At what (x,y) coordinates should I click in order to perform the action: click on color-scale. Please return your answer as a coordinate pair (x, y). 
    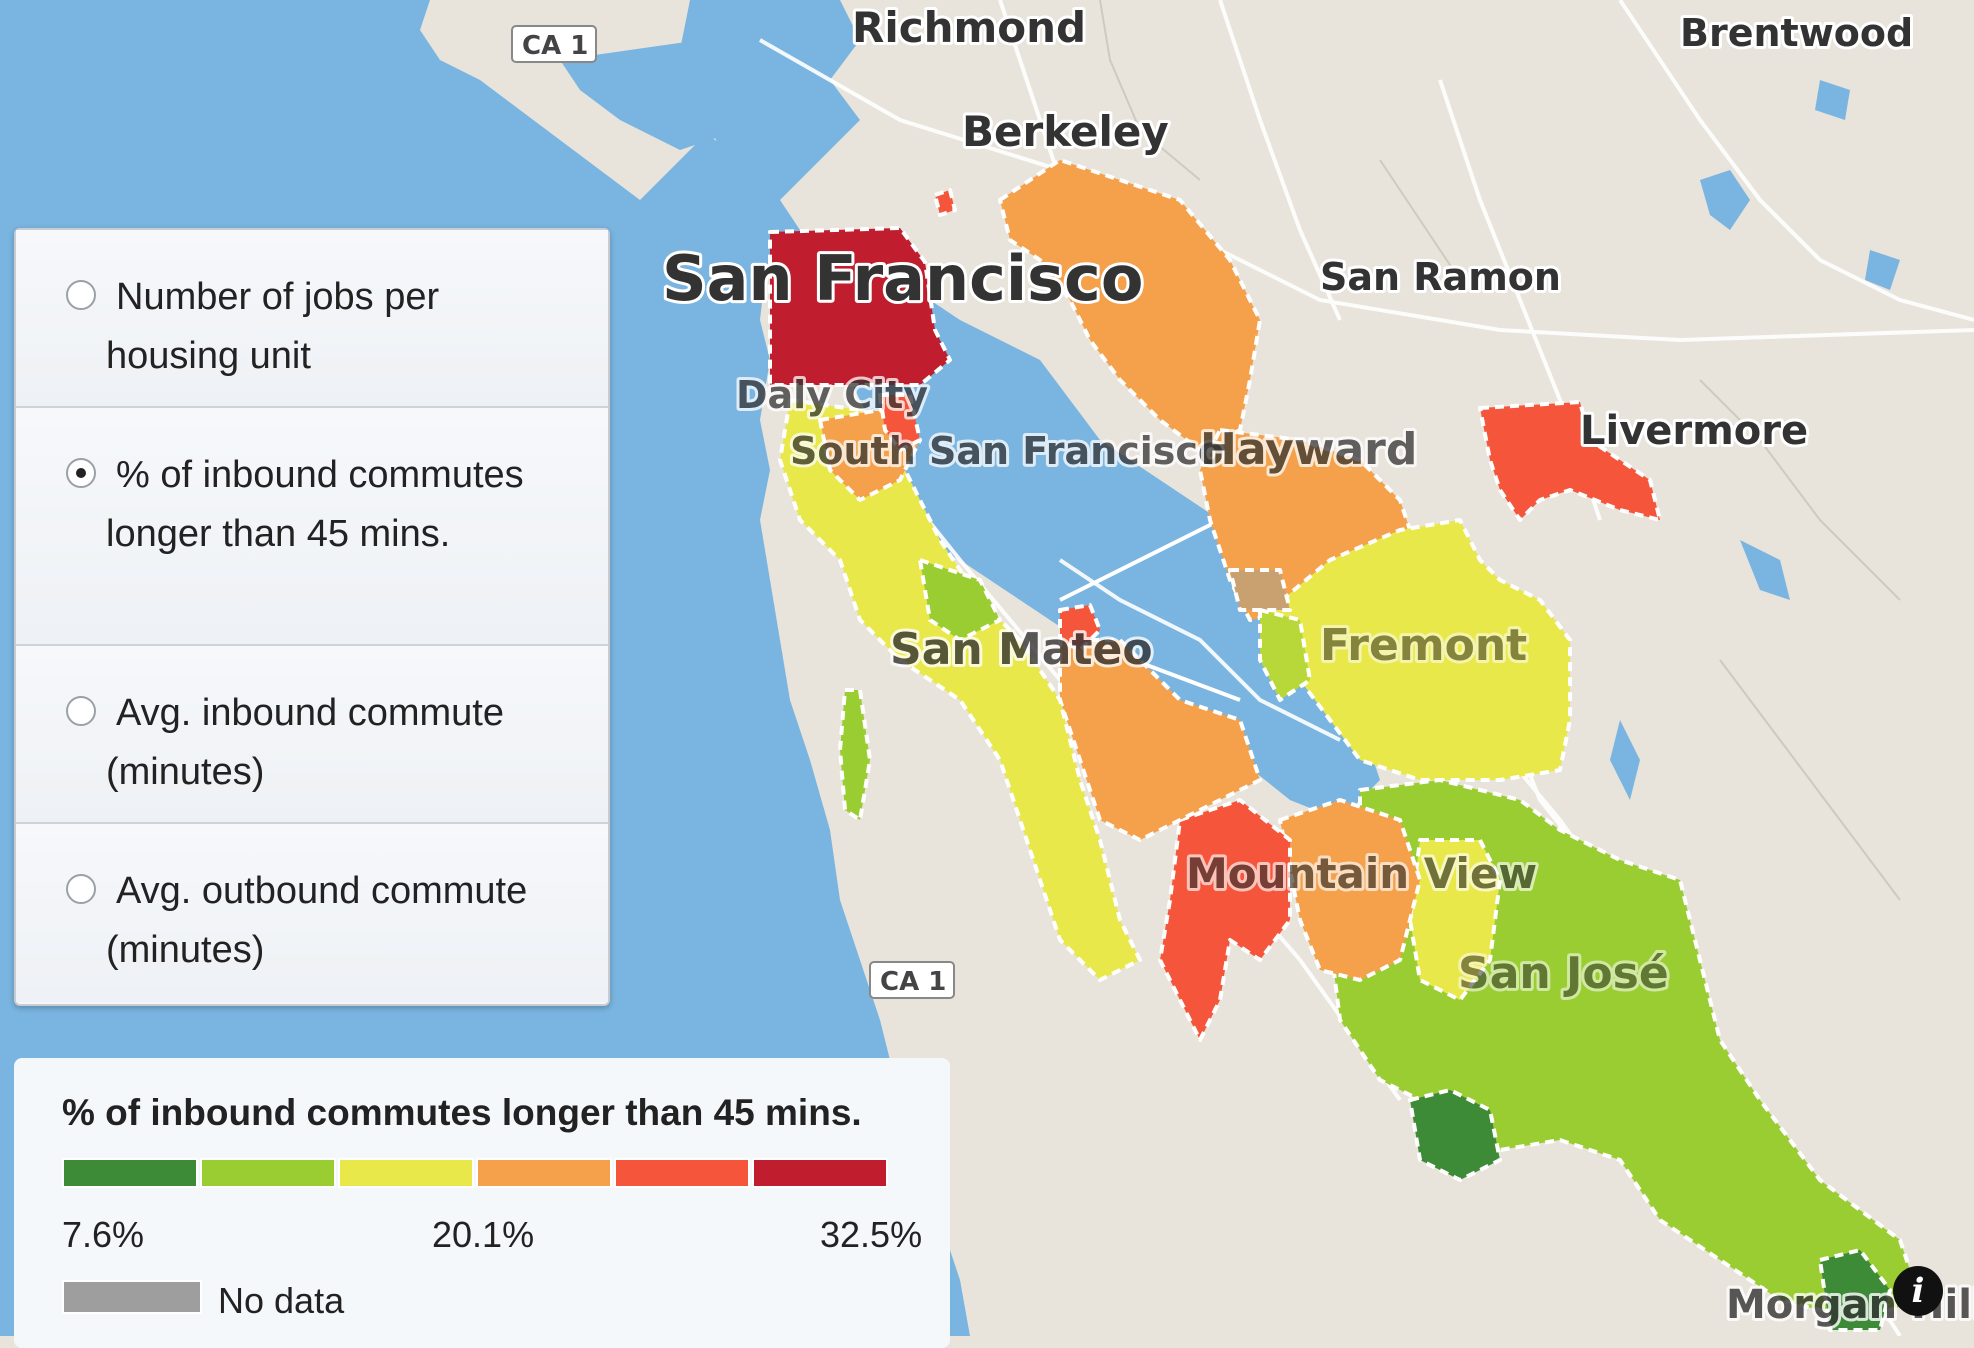
    Looking at the image, I should click on (476, 1173).